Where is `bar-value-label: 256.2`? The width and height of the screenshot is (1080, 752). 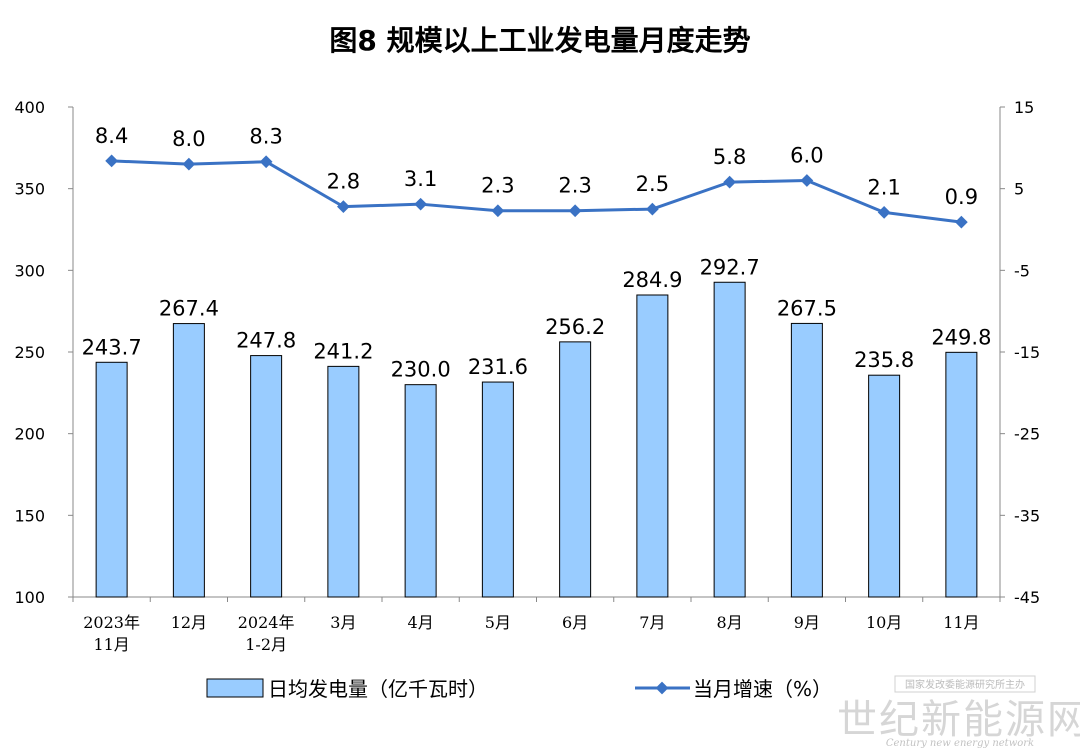 bar-value-label: 256.2 is located at coordinates (575, 327).